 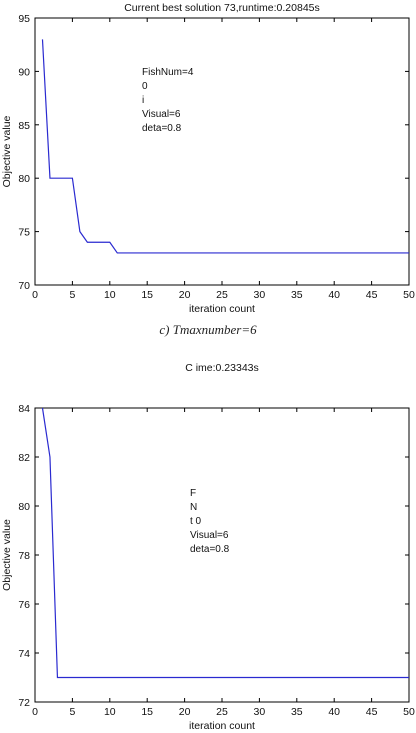 I want to click on y-tick-label: 95, so click(x=24, y=19).